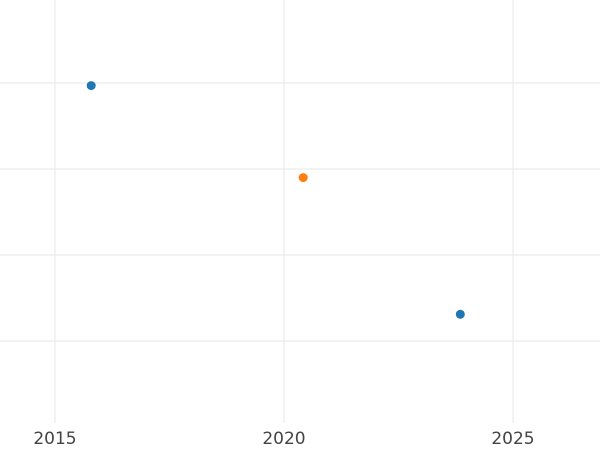 This screenshot has height=450, width=600. Describe the element at coordinates (512, 439) in the screenshot. I see `x-tick-label: 2025` at that location.